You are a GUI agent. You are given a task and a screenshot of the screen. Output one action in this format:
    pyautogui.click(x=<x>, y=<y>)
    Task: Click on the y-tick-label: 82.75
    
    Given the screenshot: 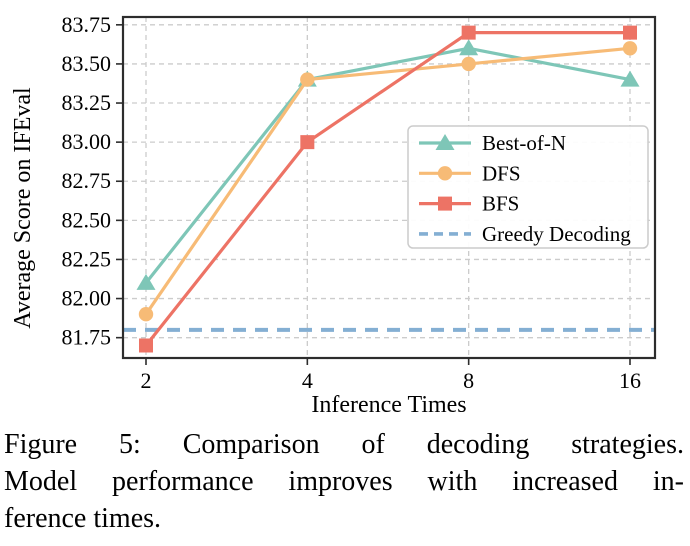 What is the action you would take?
    pyautogui.click(x=87, y=180)
    